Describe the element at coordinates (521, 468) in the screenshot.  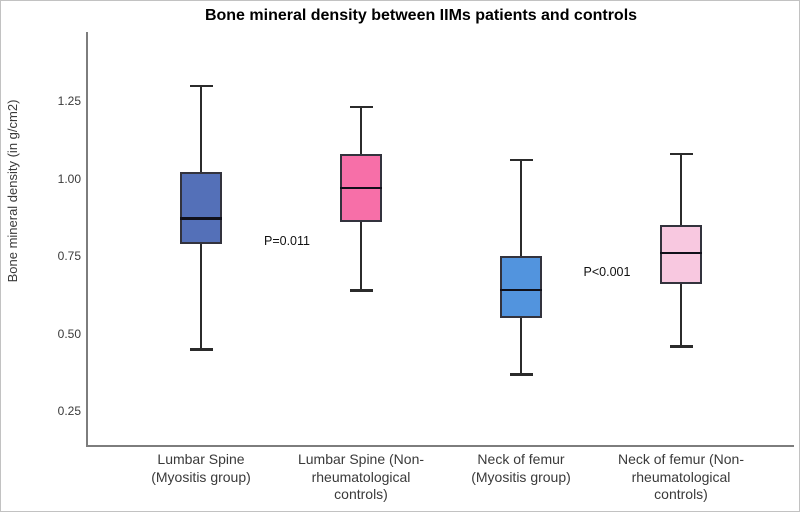
I see `x-category-label: Neck of femur (Myositis group)` at that location.